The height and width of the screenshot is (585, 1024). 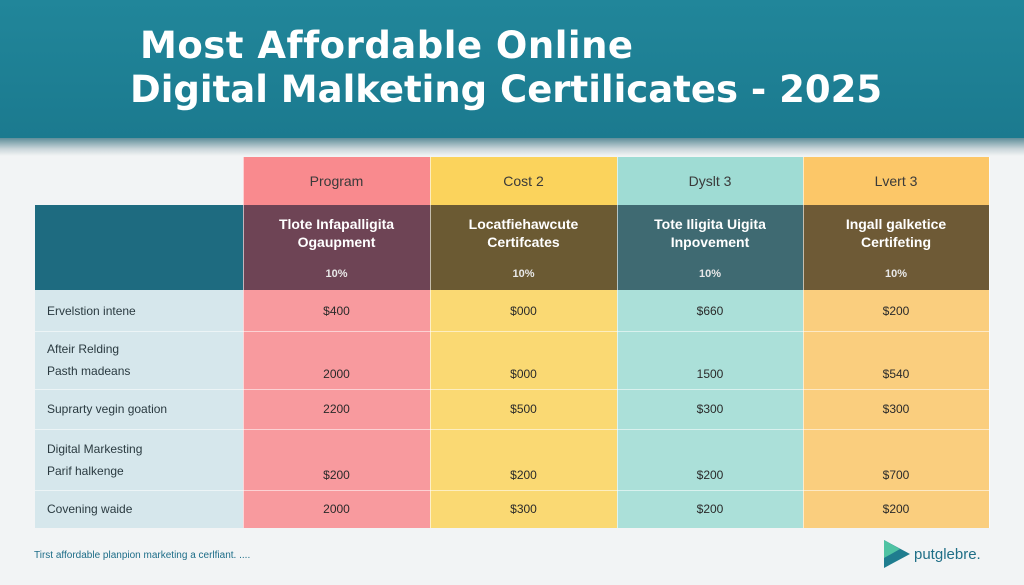 I want to click on column-subtitle: Locatfiehawcute Certifcates, so click(x=523, y=233).